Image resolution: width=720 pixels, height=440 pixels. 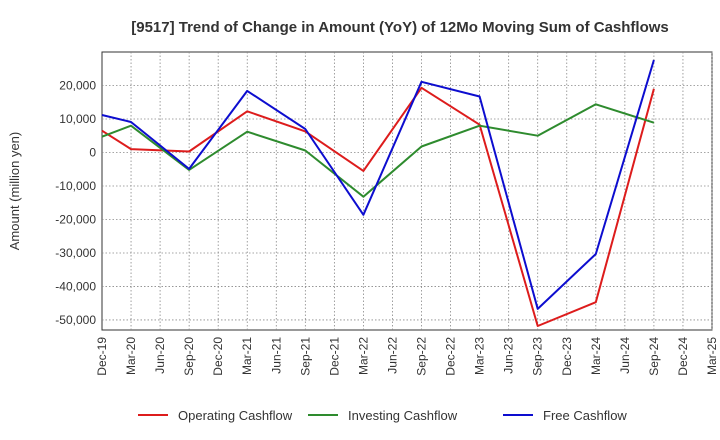 What do you see at coordinates (538, 356) in the screenshot?
I see `x-tick-label: Sep-23` at bounding box center [538, 356].